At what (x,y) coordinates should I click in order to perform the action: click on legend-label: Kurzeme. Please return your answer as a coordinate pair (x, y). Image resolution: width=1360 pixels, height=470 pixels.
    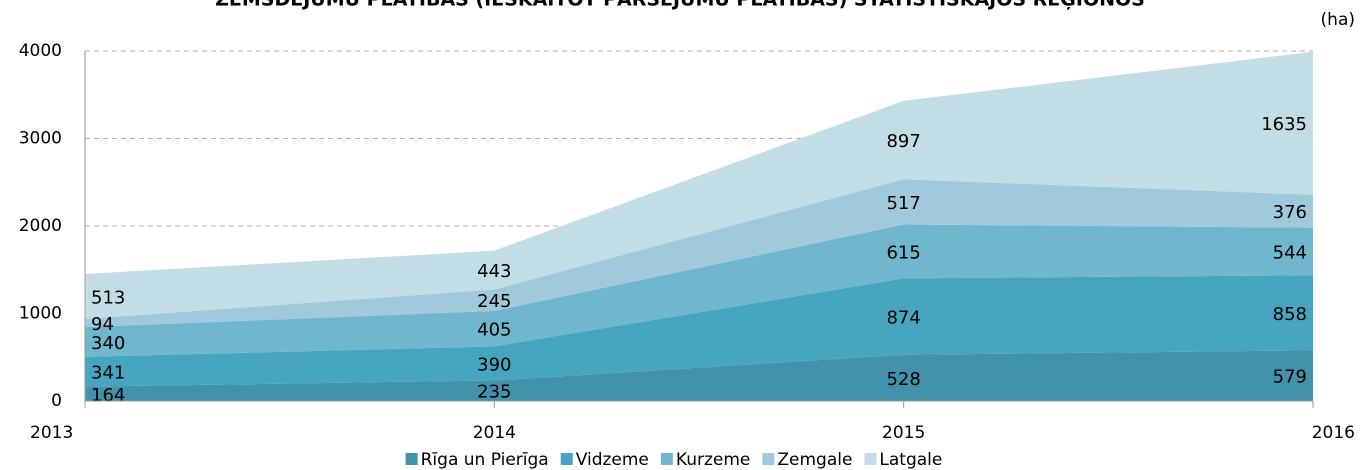
    Looking at the image, I should click on (713, 460).